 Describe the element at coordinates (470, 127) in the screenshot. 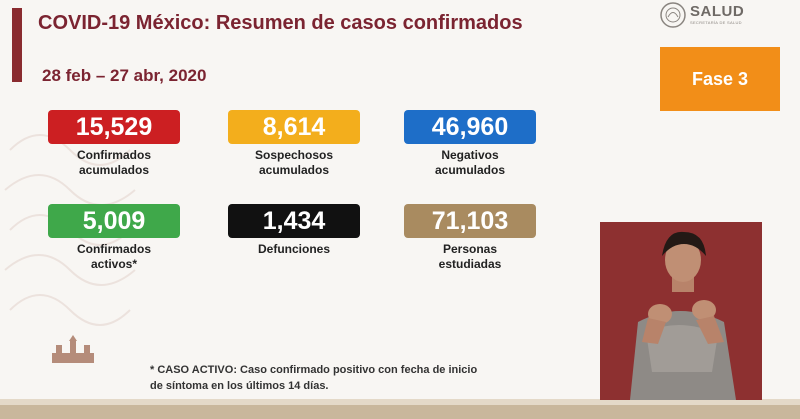

I see `stat-value: 46,960` at that location.